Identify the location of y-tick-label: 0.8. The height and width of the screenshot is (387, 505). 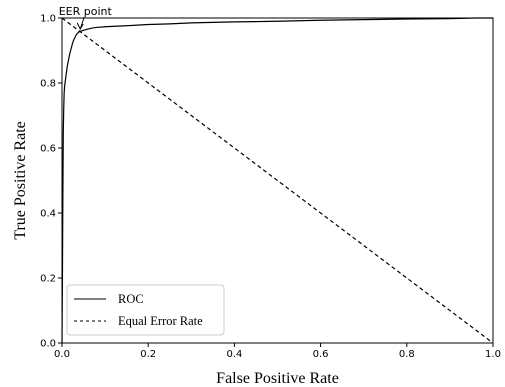
(48, 84).